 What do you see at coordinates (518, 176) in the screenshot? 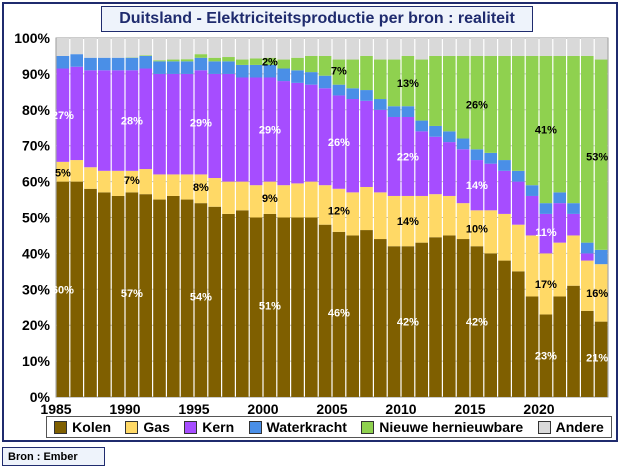
I see `bar-segment-water-2018` at bounding box center [518, 176].